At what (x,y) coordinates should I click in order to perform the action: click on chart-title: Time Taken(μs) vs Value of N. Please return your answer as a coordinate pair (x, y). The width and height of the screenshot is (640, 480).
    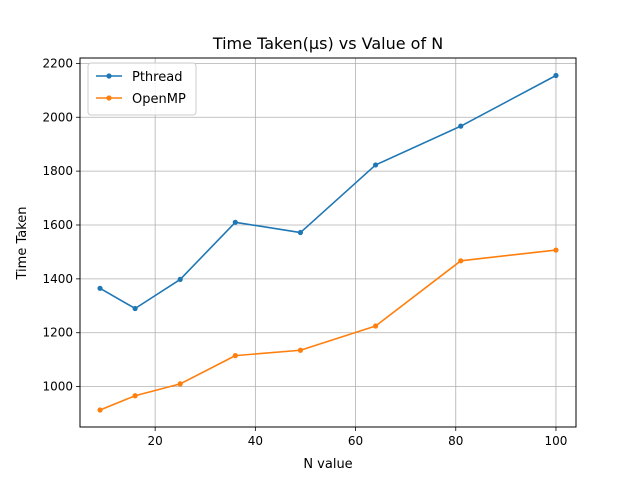
    Looking at the image, I should click on (327, 43).